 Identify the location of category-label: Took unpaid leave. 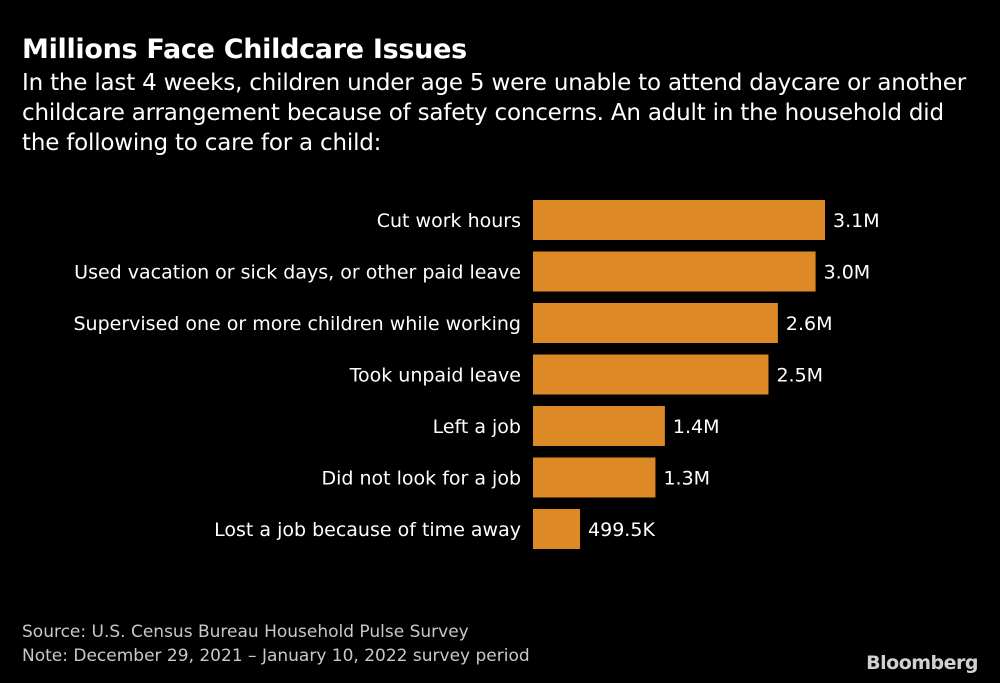
(435, 376).